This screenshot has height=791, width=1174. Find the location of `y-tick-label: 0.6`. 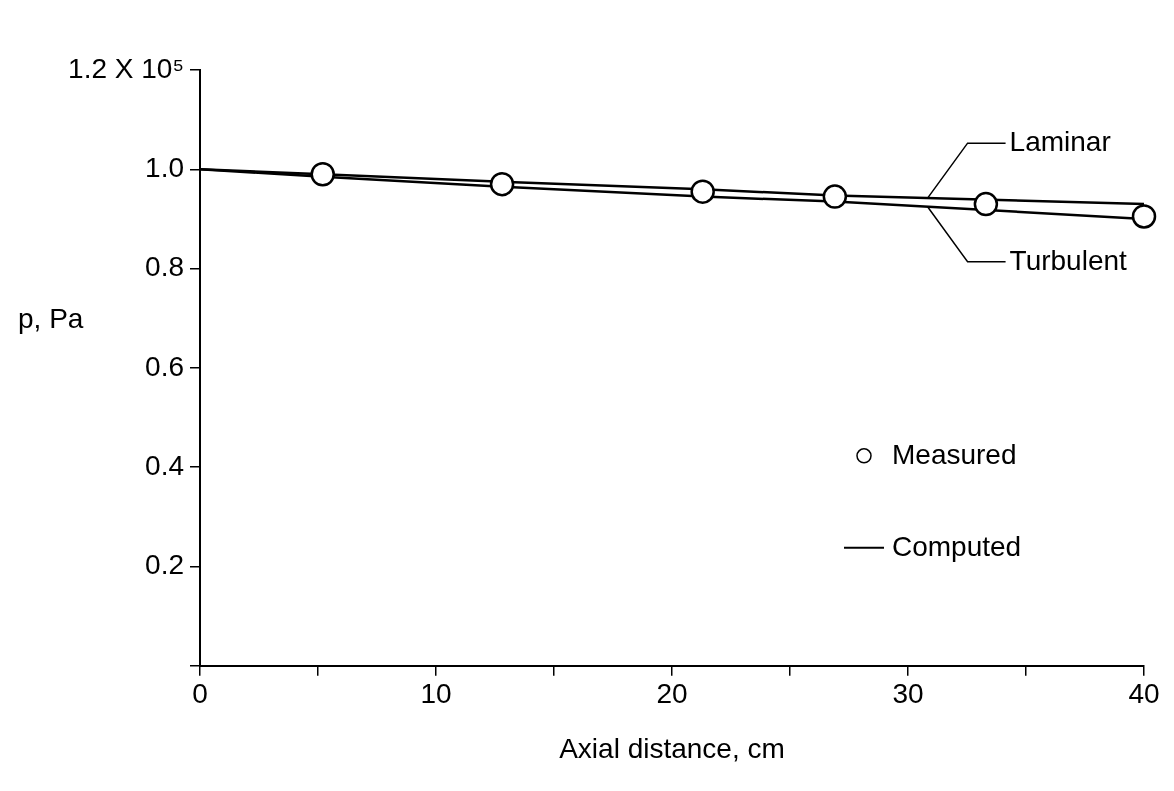

y-tick-label: 0.6 is located at coordinates (164, 366).